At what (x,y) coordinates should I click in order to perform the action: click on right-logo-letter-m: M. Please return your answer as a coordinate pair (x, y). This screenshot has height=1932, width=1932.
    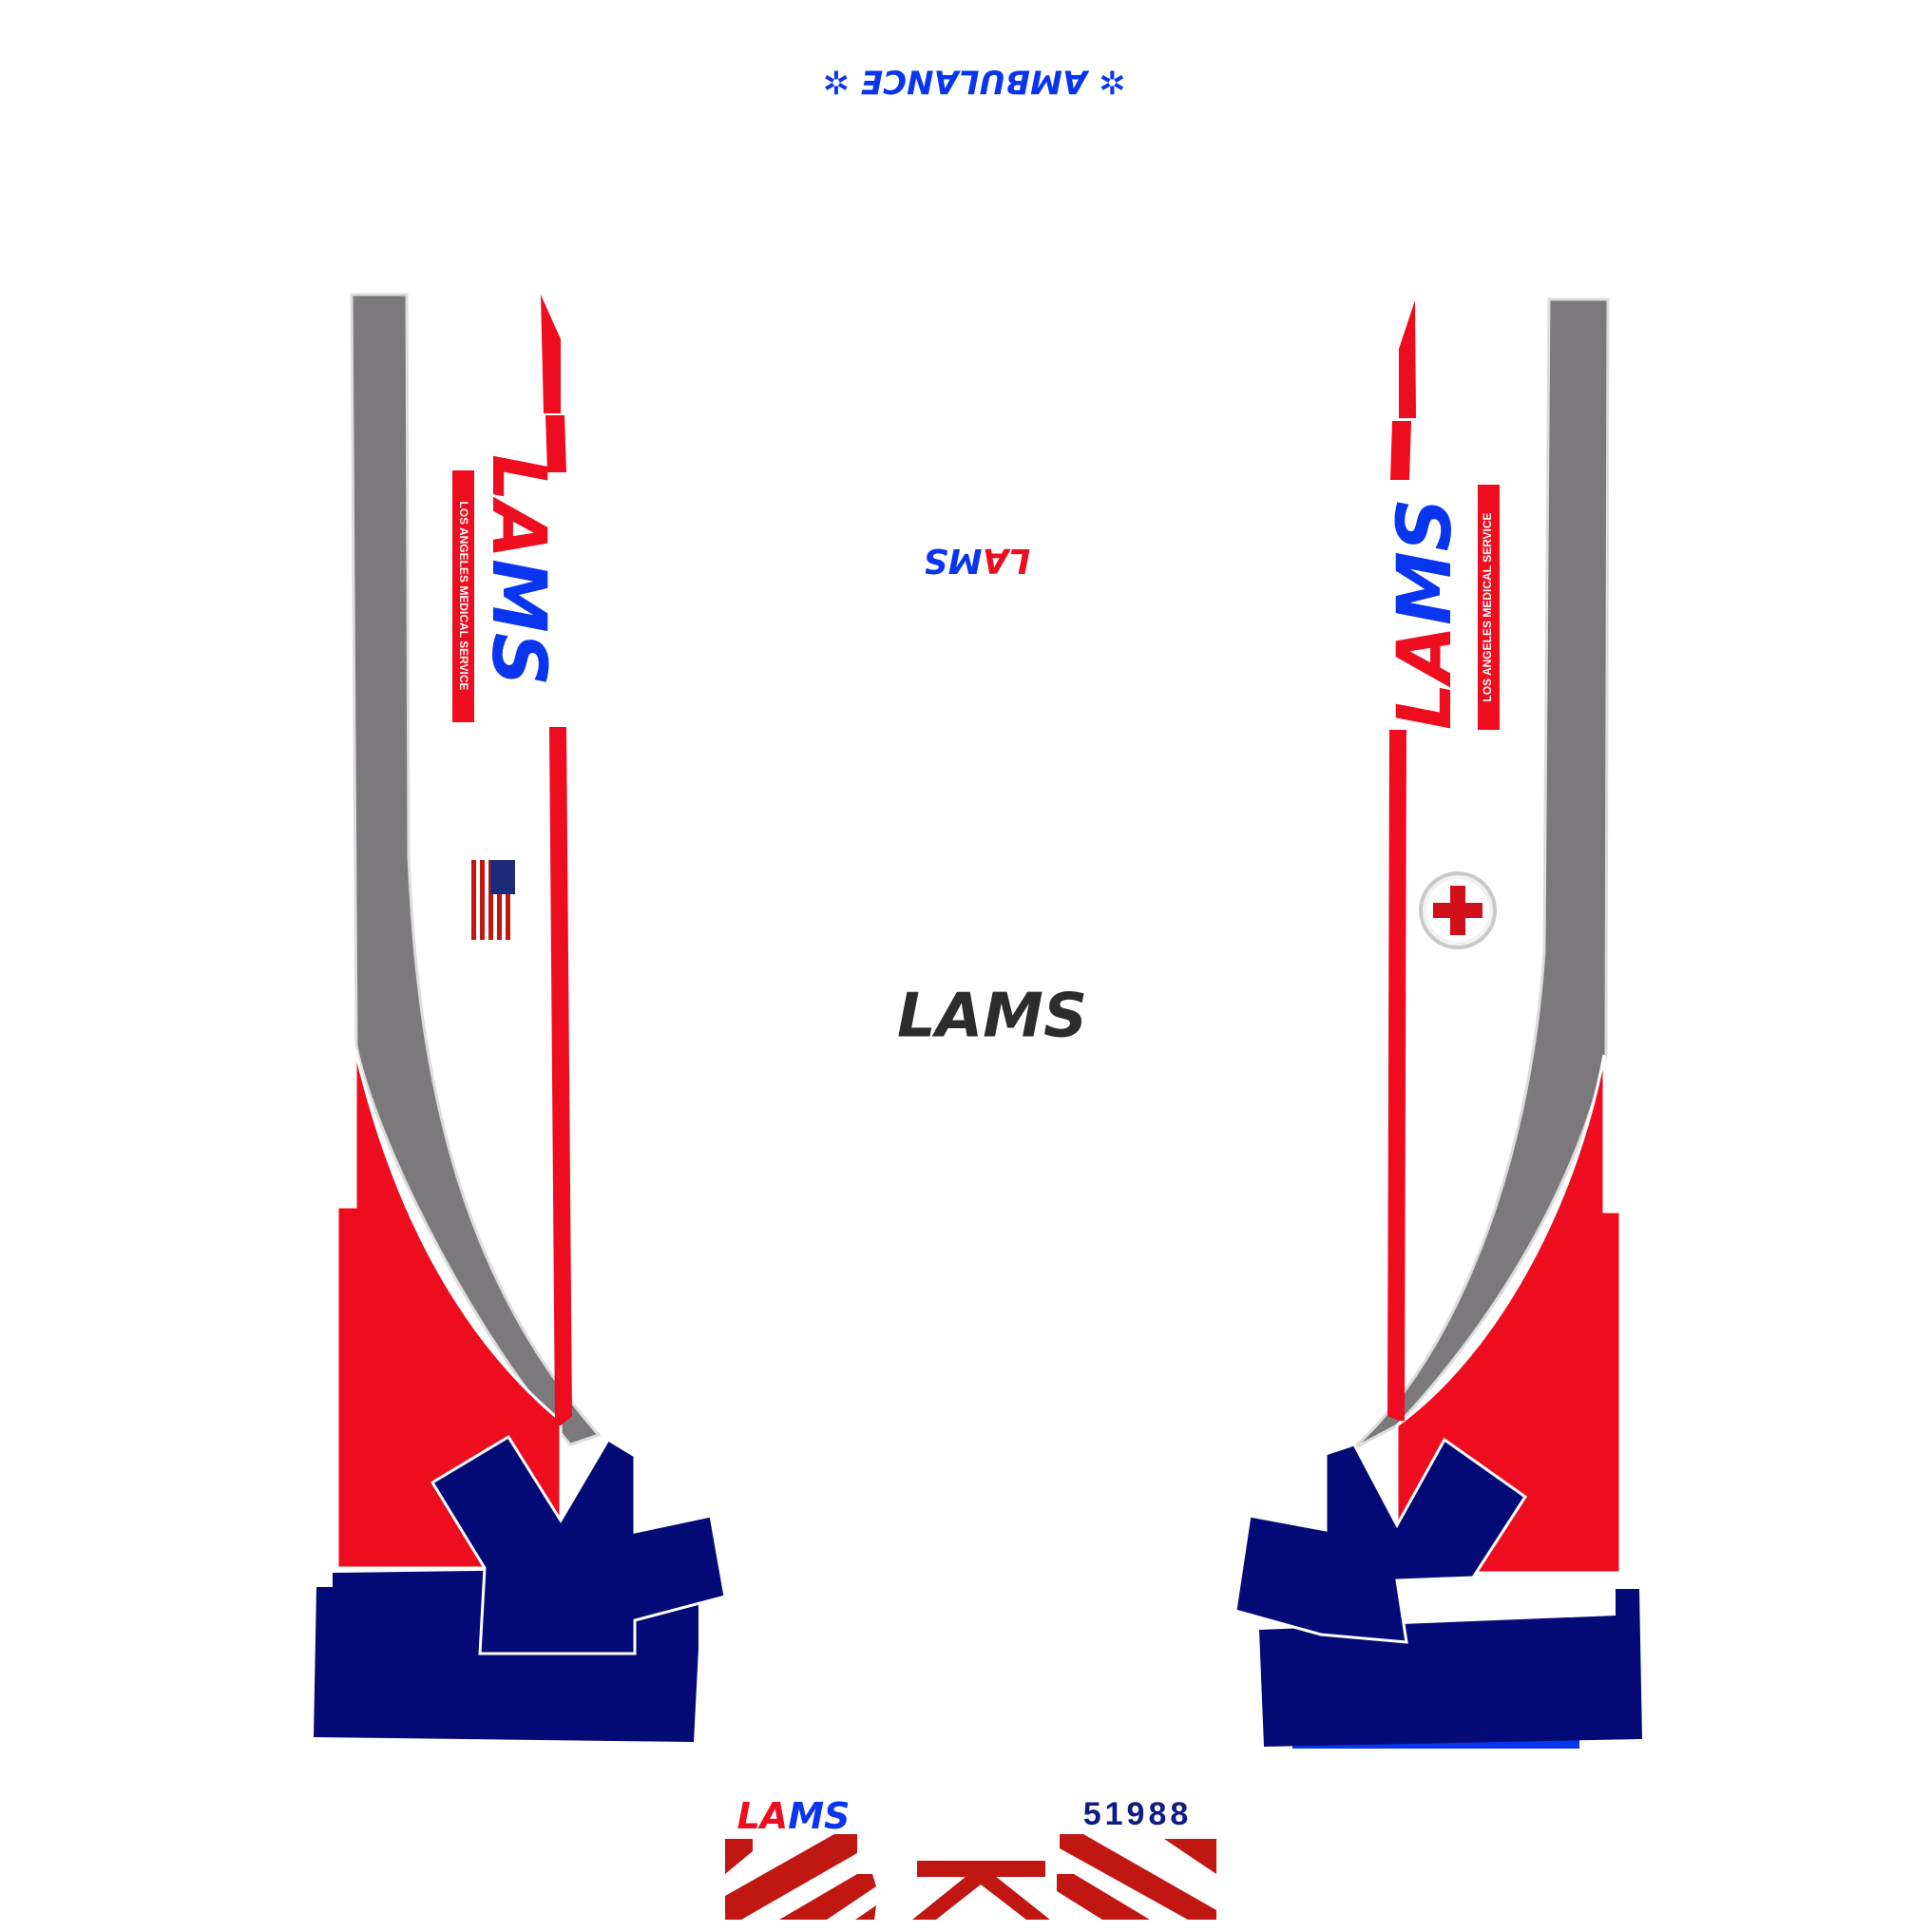
    Looking at the image, I should click on (1425, 588).